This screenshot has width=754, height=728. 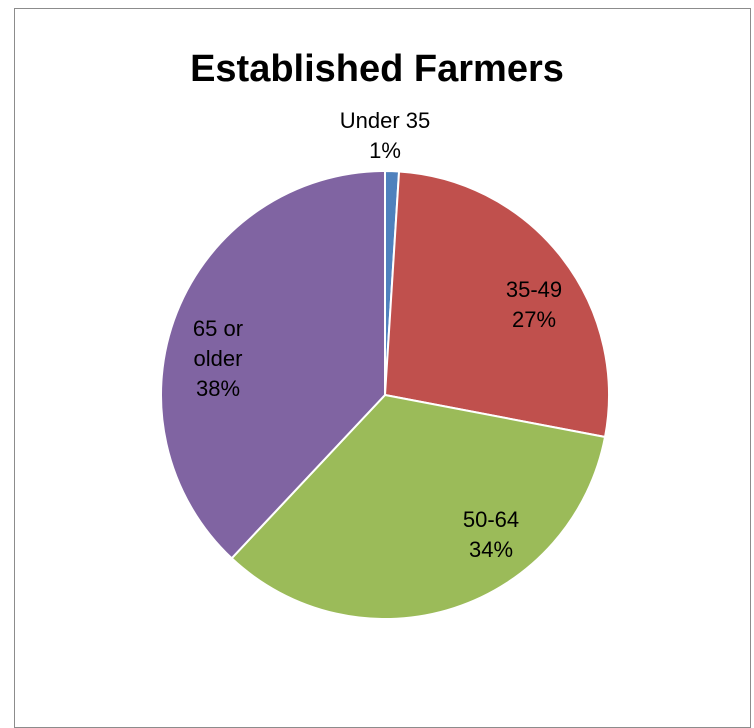 I want to click on data-label-65-or-older: 65 or older 38%, so click(x=218, y=358).